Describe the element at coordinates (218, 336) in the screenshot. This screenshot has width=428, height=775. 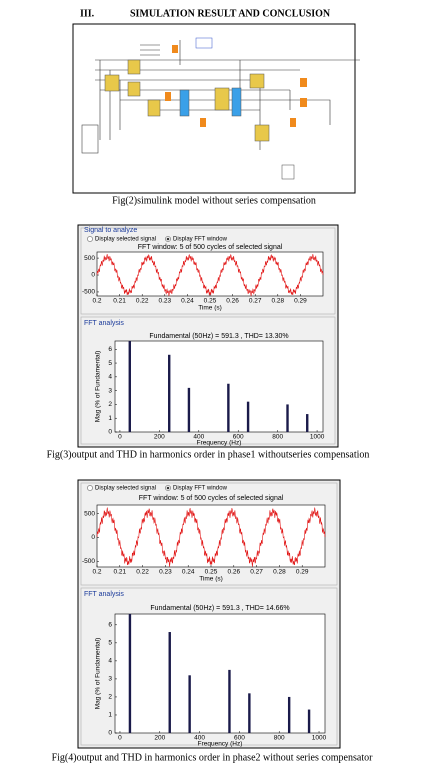
I see `plot-title: Fundamental (50Hz) = 591.3 , THD= 13.30%` at that location.